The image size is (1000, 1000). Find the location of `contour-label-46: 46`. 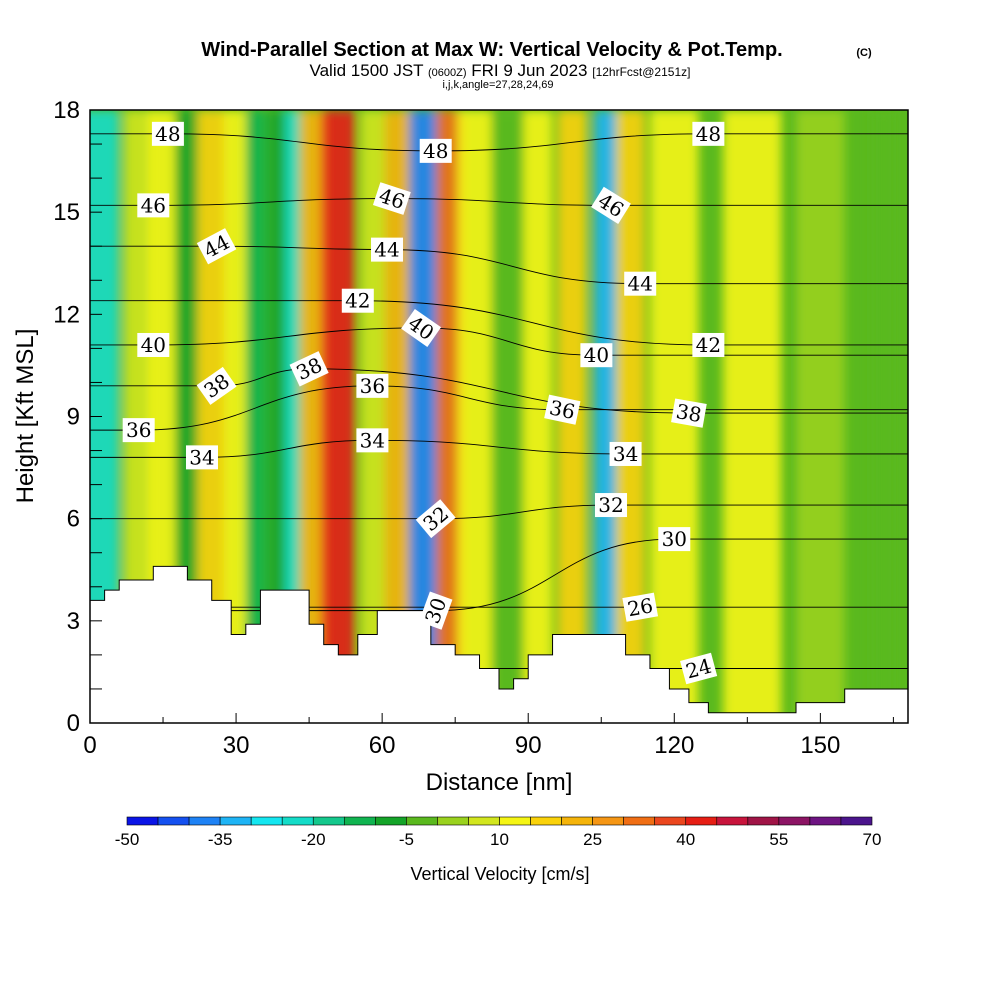

contour-label-46: 46 is located at coordinates (391, 198).